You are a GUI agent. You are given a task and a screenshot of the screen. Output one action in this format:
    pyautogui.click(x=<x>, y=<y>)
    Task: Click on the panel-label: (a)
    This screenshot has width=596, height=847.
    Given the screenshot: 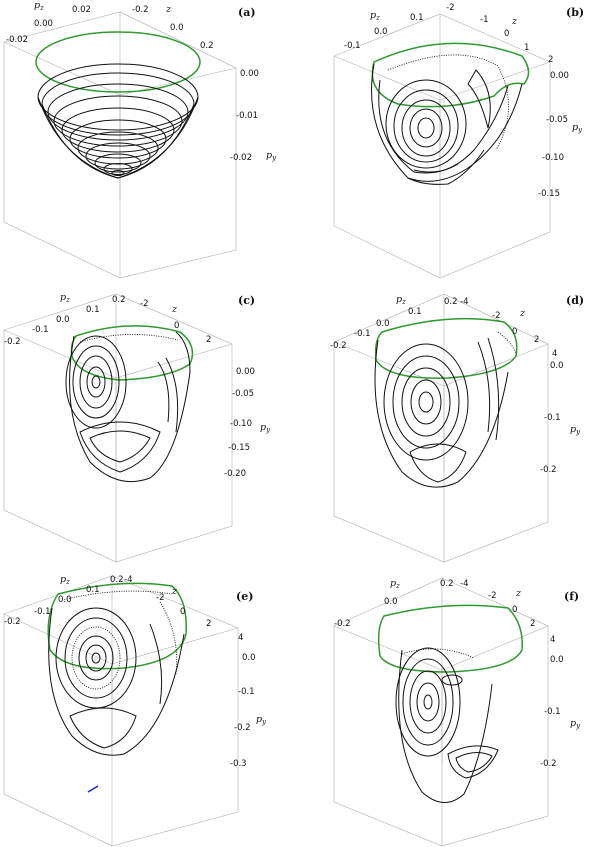 What is the action you would take?
    pyautogui.click(x=247, y=12)
    